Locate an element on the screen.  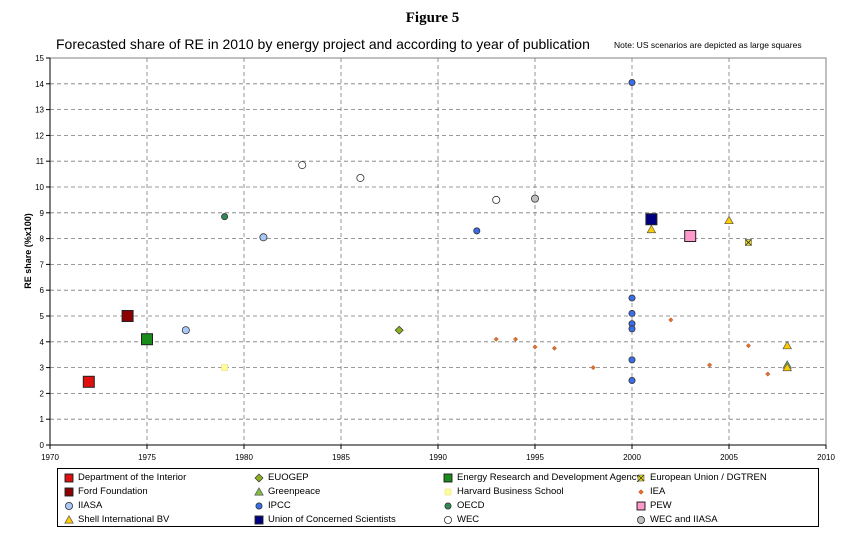
legend-item: PEW is located at coordinates (654, 505).